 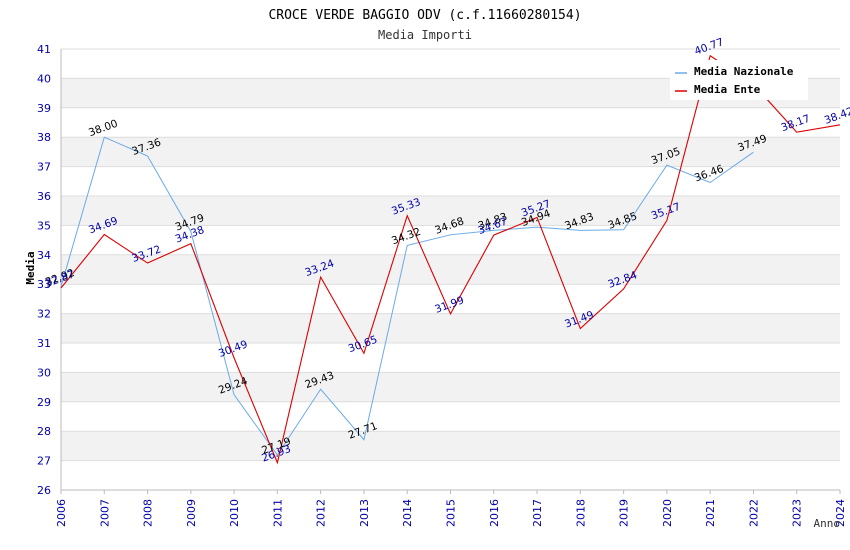 What do you see at coordinates (424, 15) in the screenshot?
I see `chart-title: CROCE VERDE BAGGIO ODV (c.f.11660280154)` at bounding box center [424, 15].